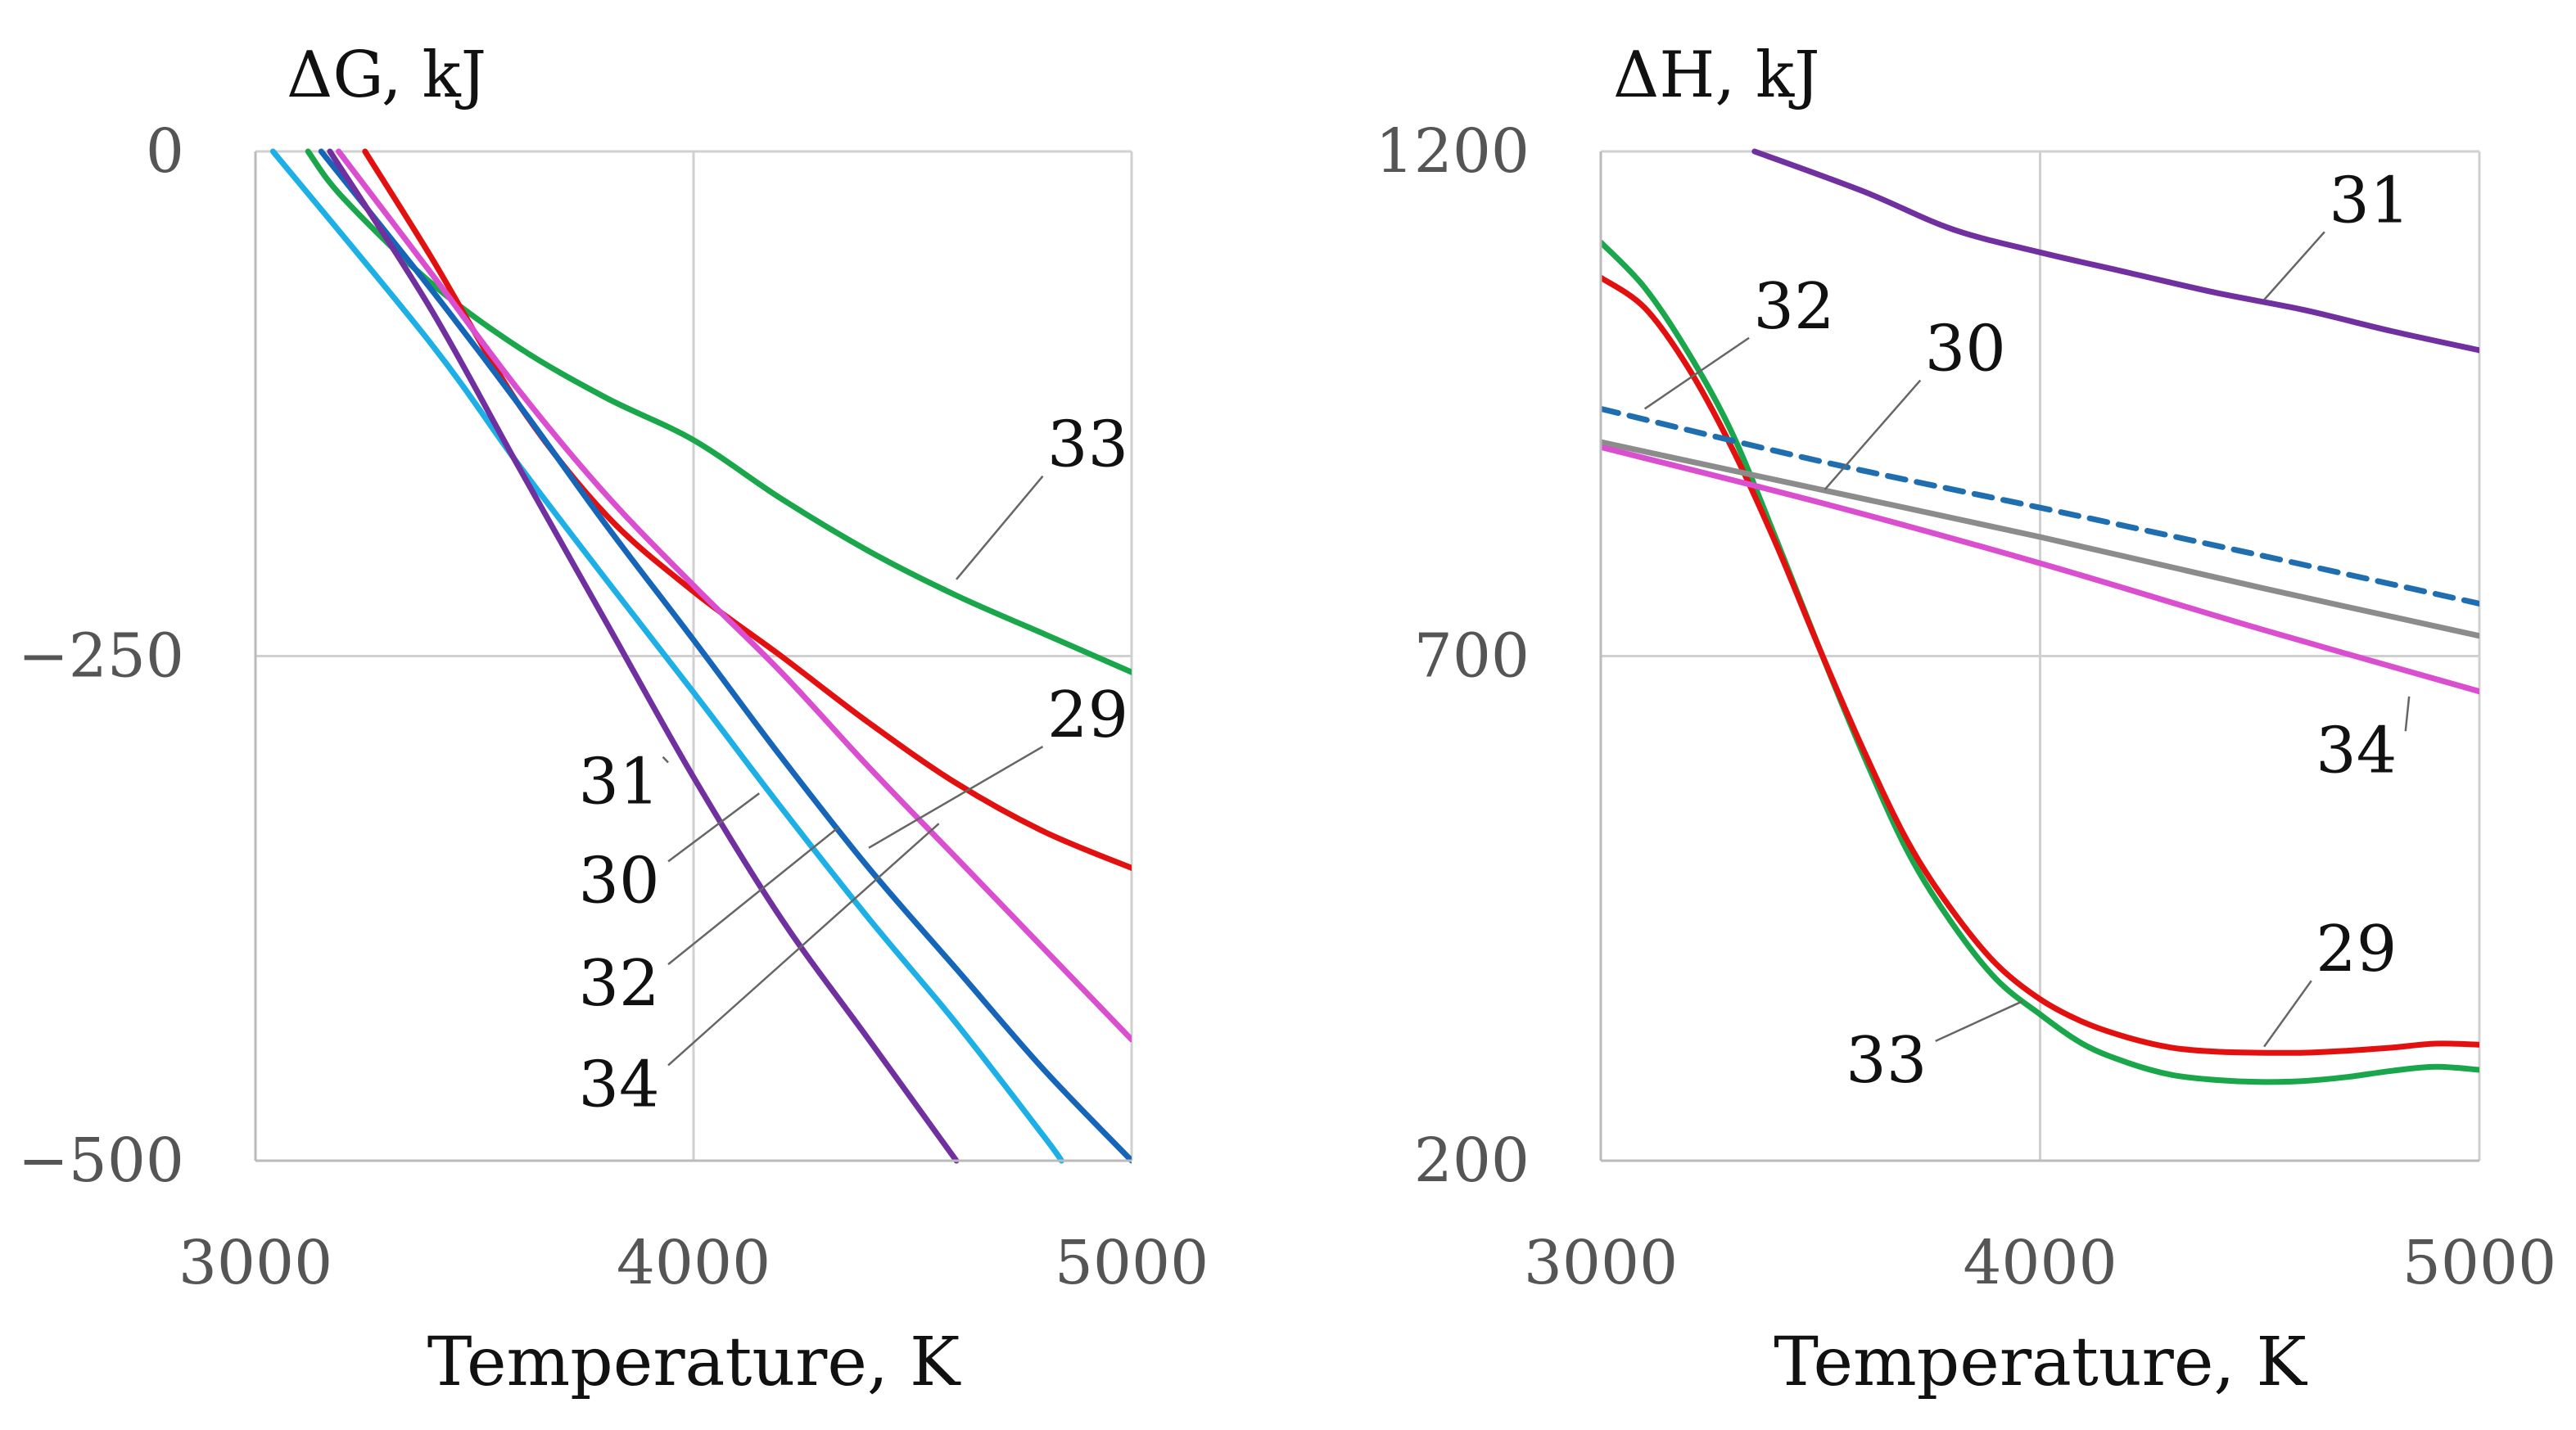 This screenshot has height=1430, width=2576. Describe the element at coordinates (1716, 75) in the screenshot. I see `dh-axis-title: ΔH, kJ` at that location.